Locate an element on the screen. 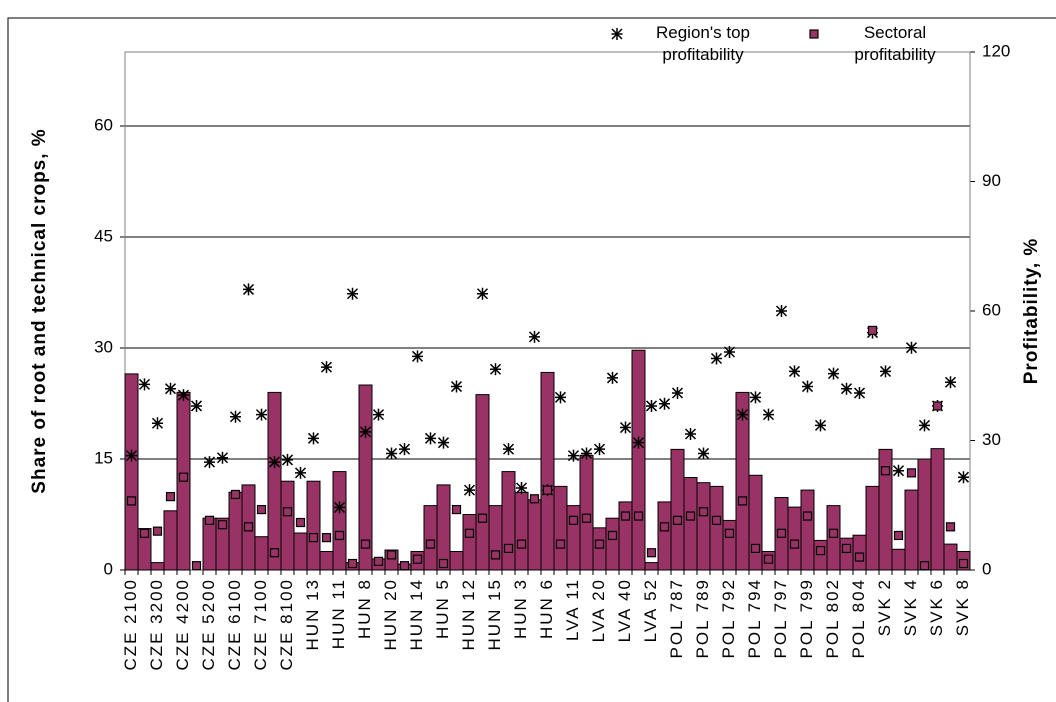 This screenshot has width=1056, height=702. y-tick-label: 0 is located at coordinates (108, 568).